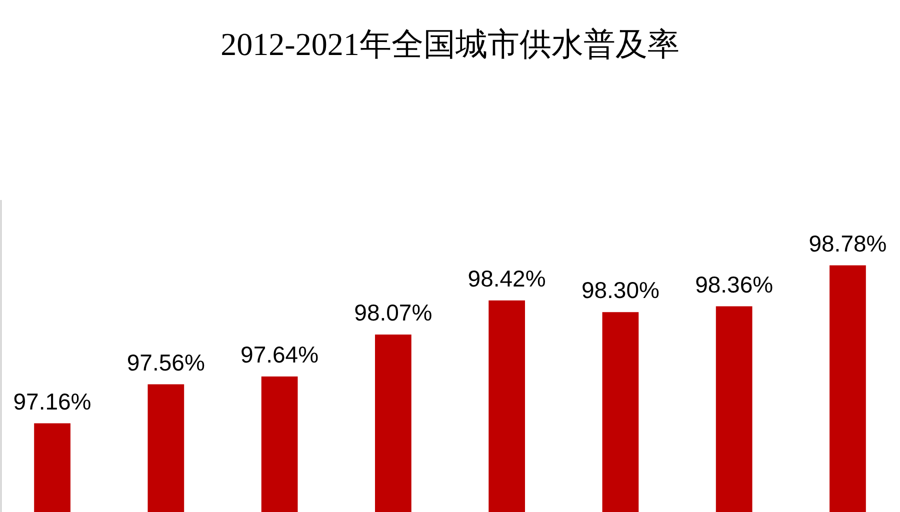  What do you see at coordinates (165, 362) in the screenshot?
I see `data-label: 97.56%` at bounding box center [165, 362].